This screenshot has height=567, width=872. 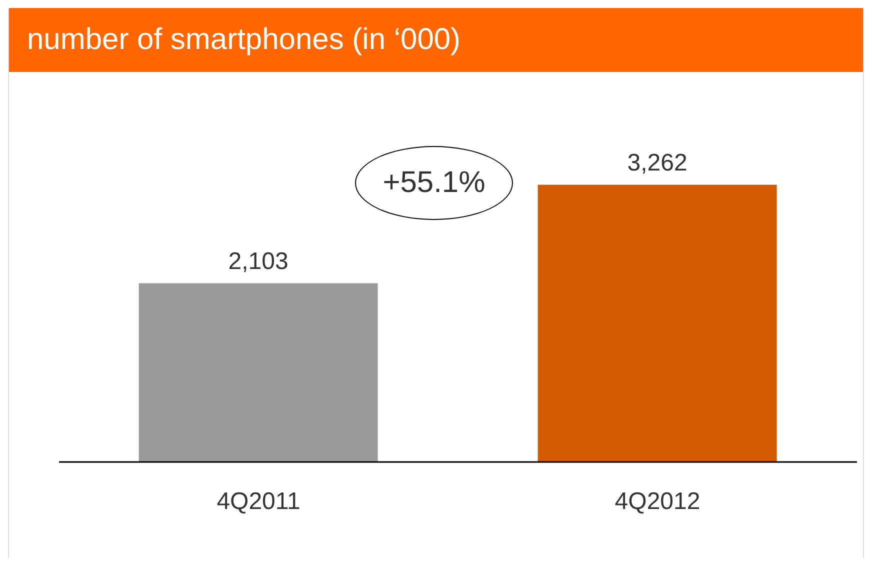 I want to click on chart-title: number of smartphones (in ‘000), so click(x=436, y=40).